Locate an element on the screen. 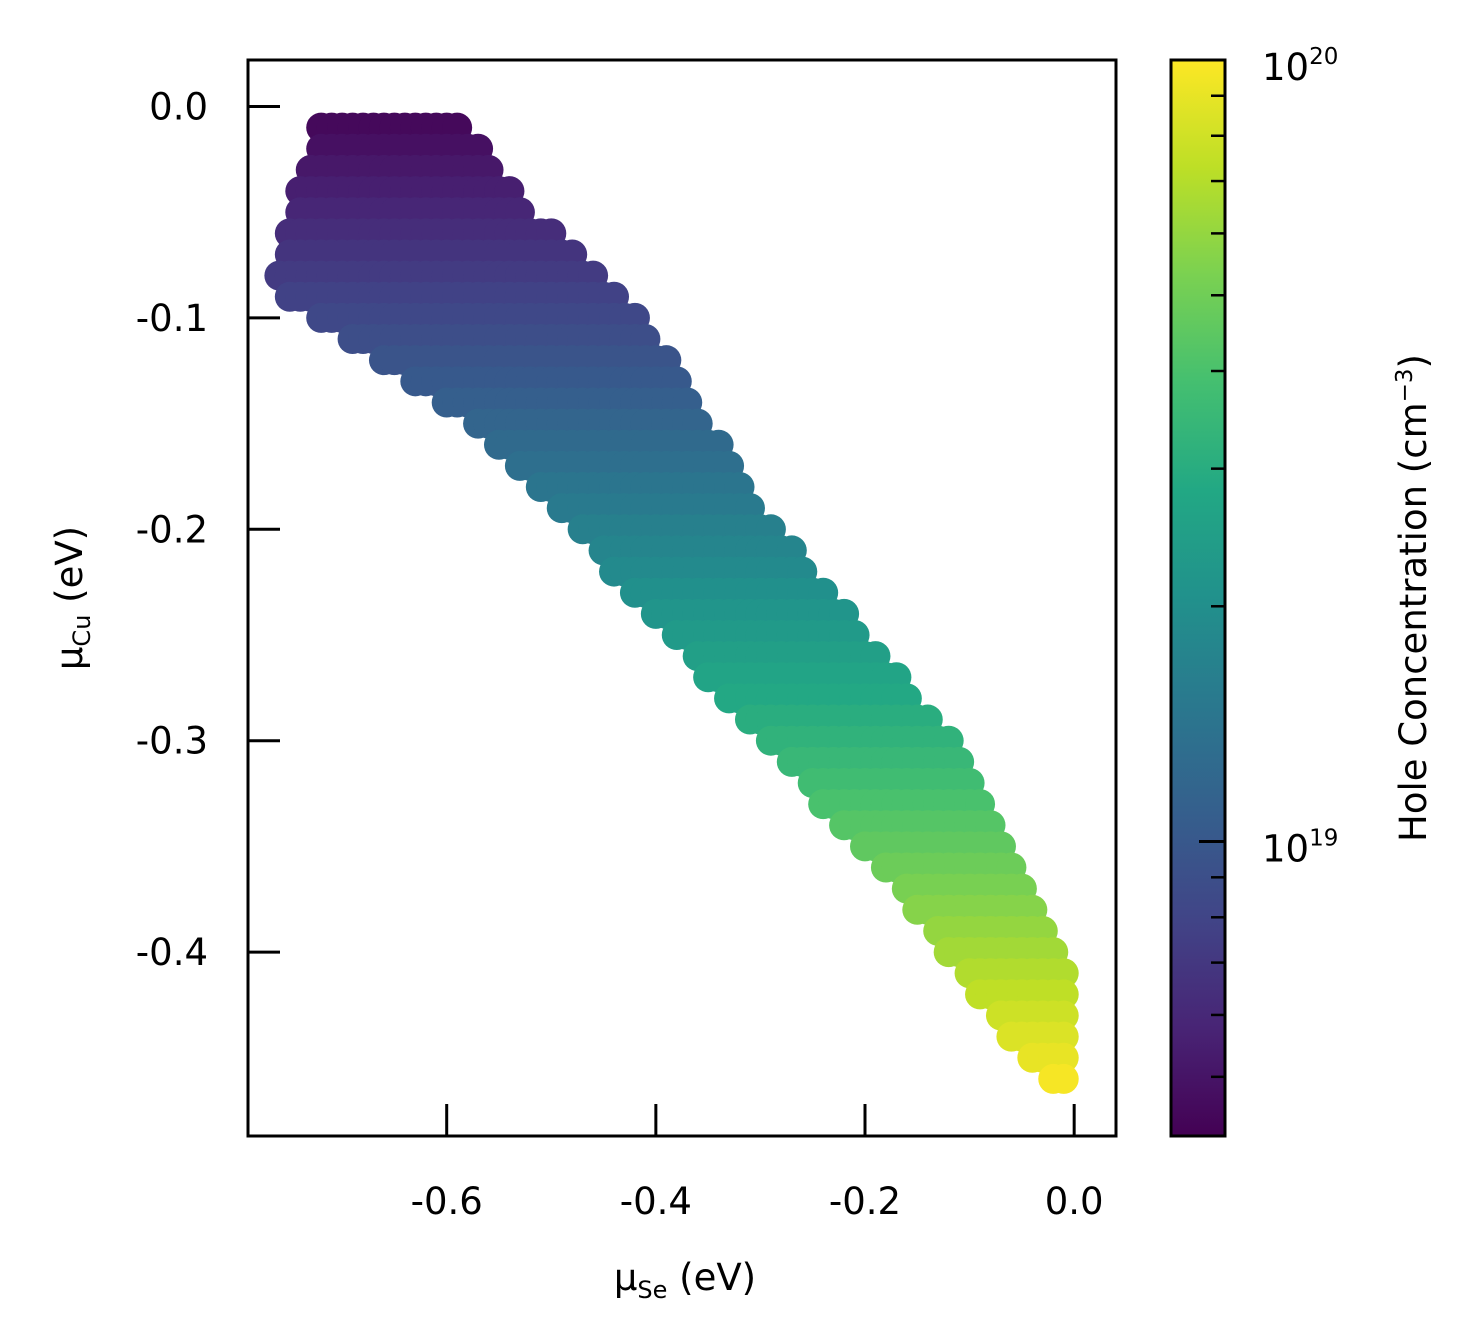 The image size is (1479, 1338). x-tick-label: -0.4 is located at coordinates (656, 1201).